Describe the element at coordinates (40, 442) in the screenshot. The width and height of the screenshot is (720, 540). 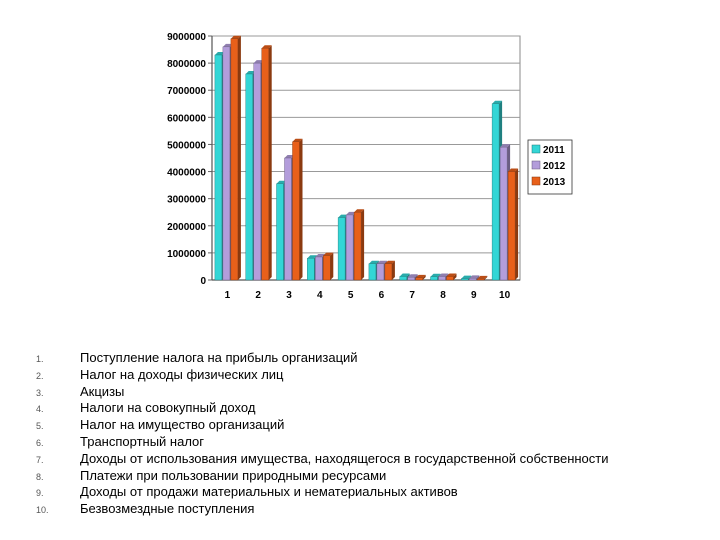
I see `list-item-number: 6.` at that location.